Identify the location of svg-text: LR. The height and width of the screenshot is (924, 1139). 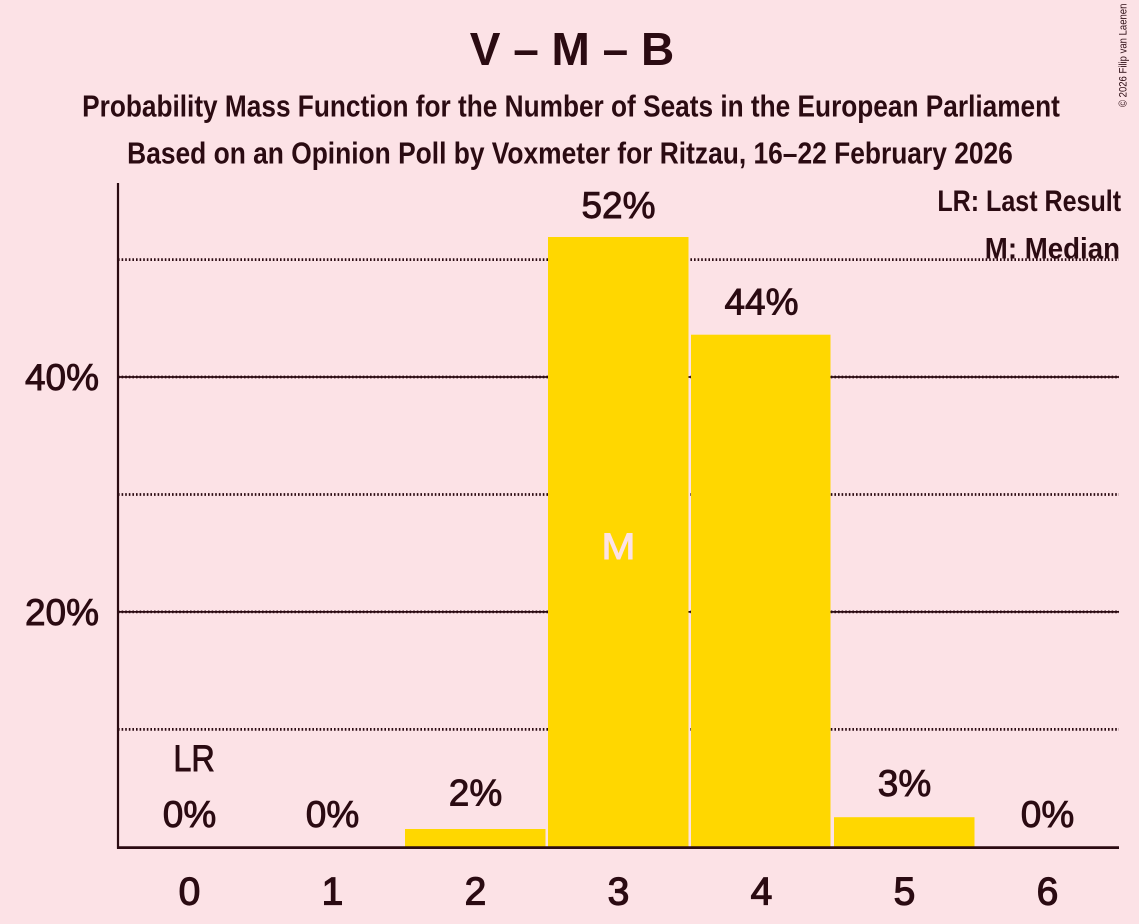
(193, 759).